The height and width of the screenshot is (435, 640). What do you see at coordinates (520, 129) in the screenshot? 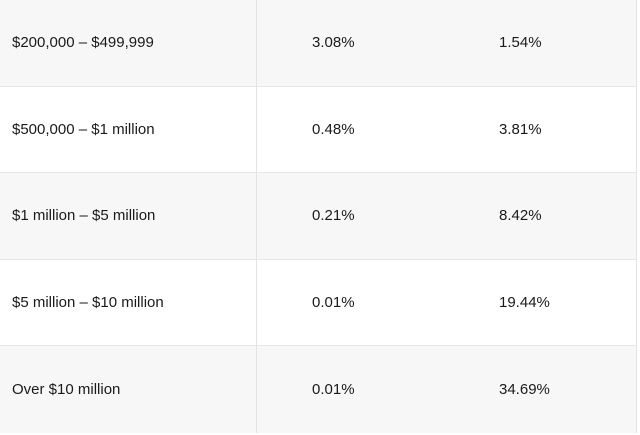
I see `percentage-cell: 3.81%` at bounding box center [520, 129].